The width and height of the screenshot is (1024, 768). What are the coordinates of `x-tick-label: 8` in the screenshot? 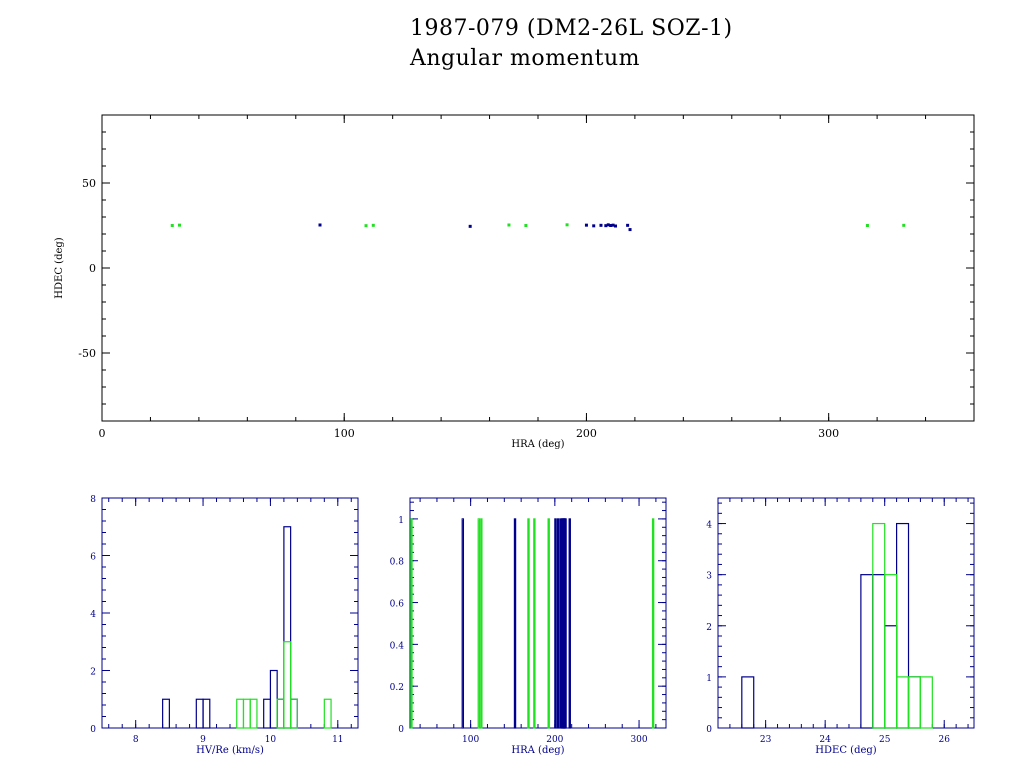 It's located at (136, 740).